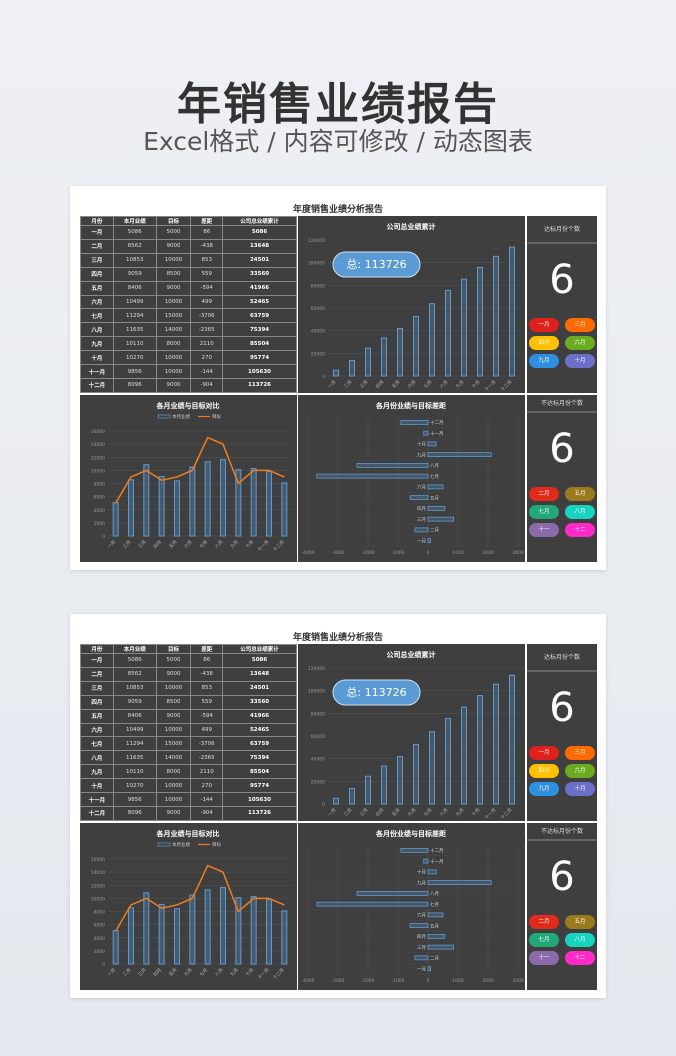  What do you see at coordinates (97, 330) in the screenshot?
I see `table-cell: 八月` at bounding box center [97, 330].